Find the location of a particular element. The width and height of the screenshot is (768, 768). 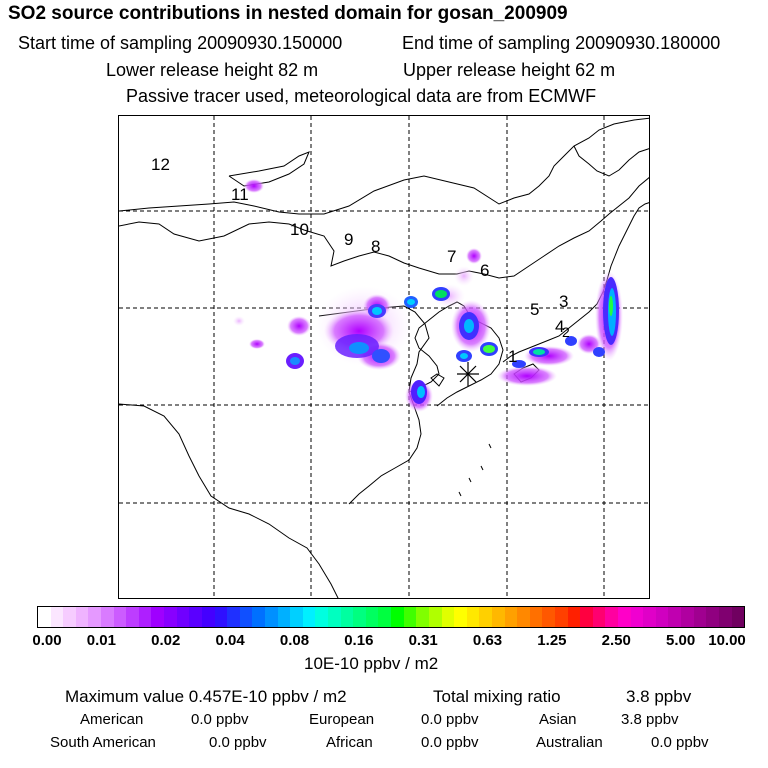

end-time: End time of sampling 20090930.180000 is located at coordinates (561, 43).